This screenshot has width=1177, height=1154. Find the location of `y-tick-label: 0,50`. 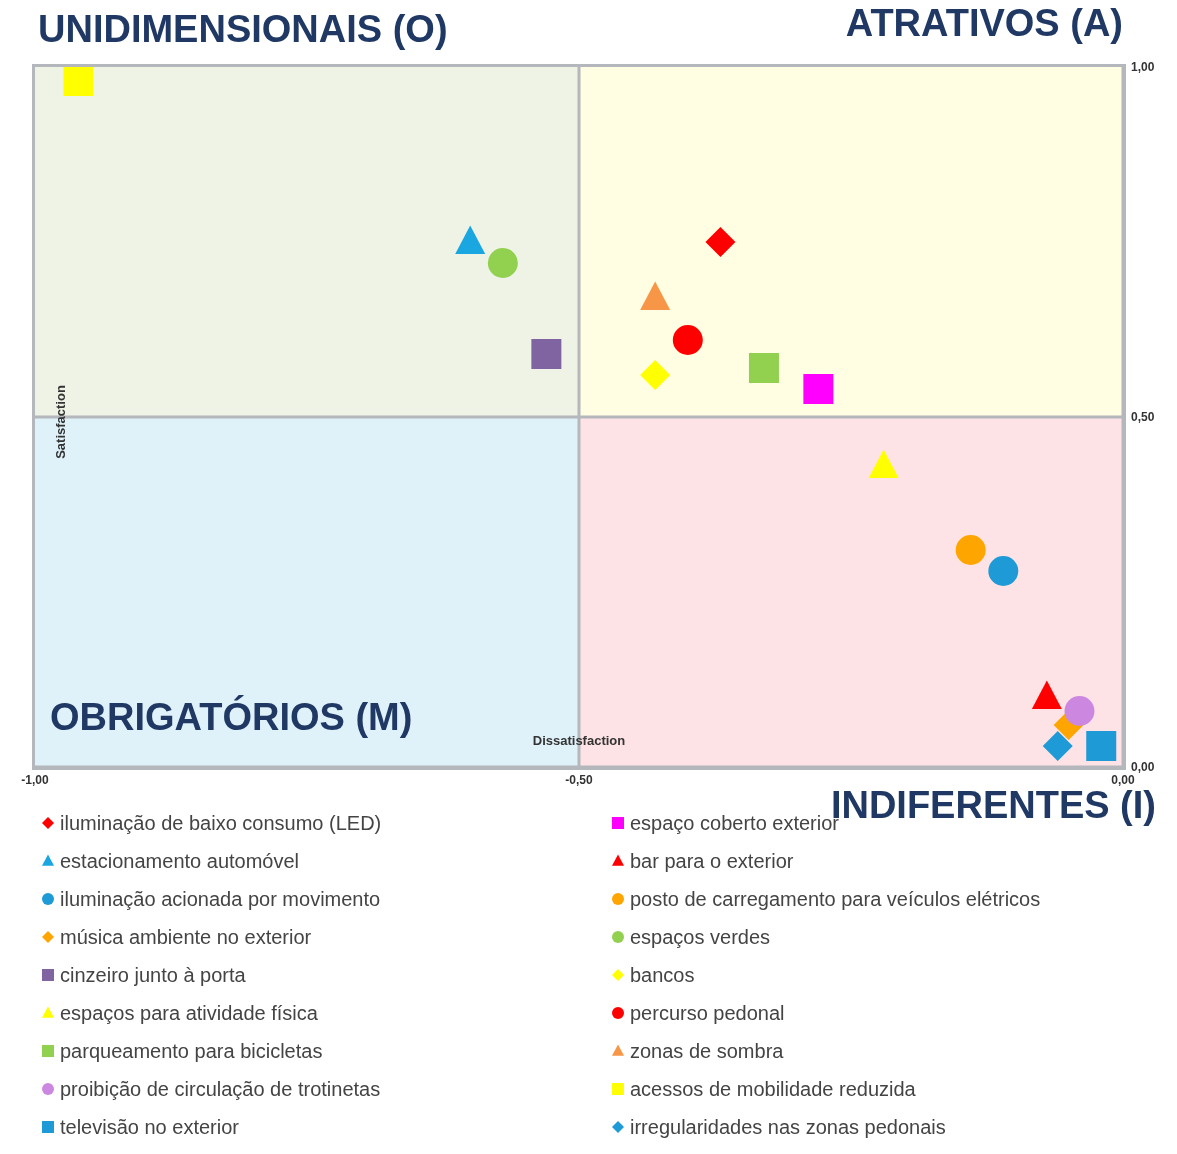

y-tick-label: 0,50 is located at coordinates (1143, 417).